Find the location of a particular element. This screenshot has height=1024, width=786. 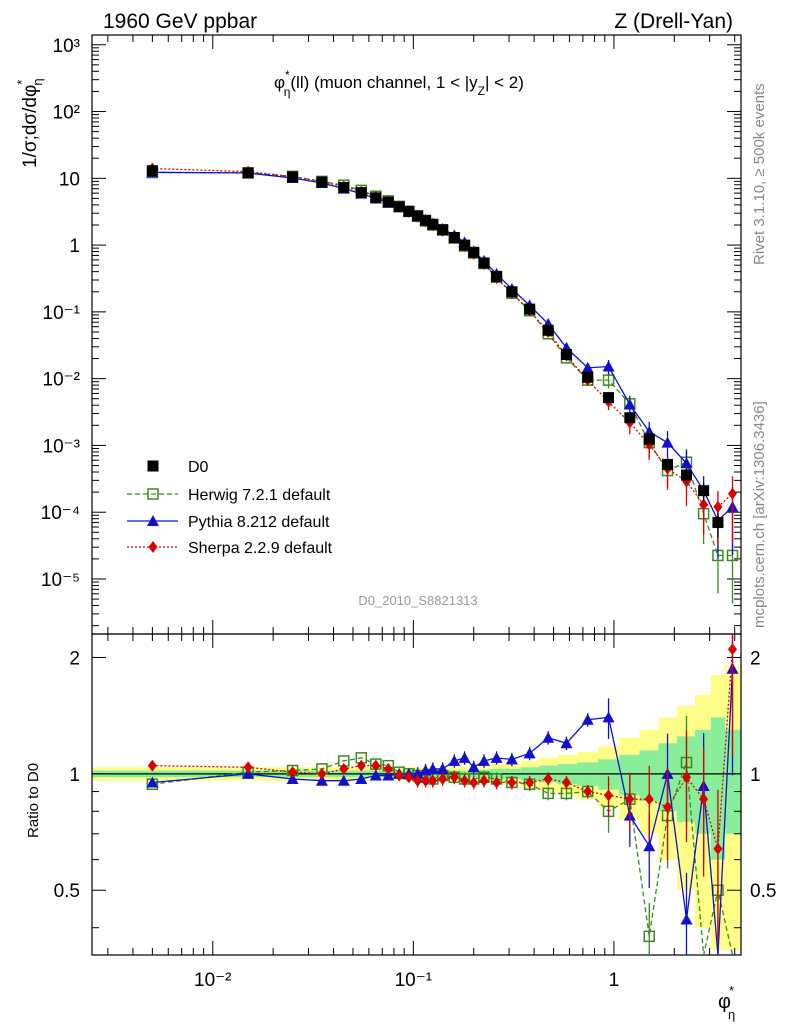

rivet-label: Rivet 3.1.10, ≥ 500k events is located at coordinates (759, 174).